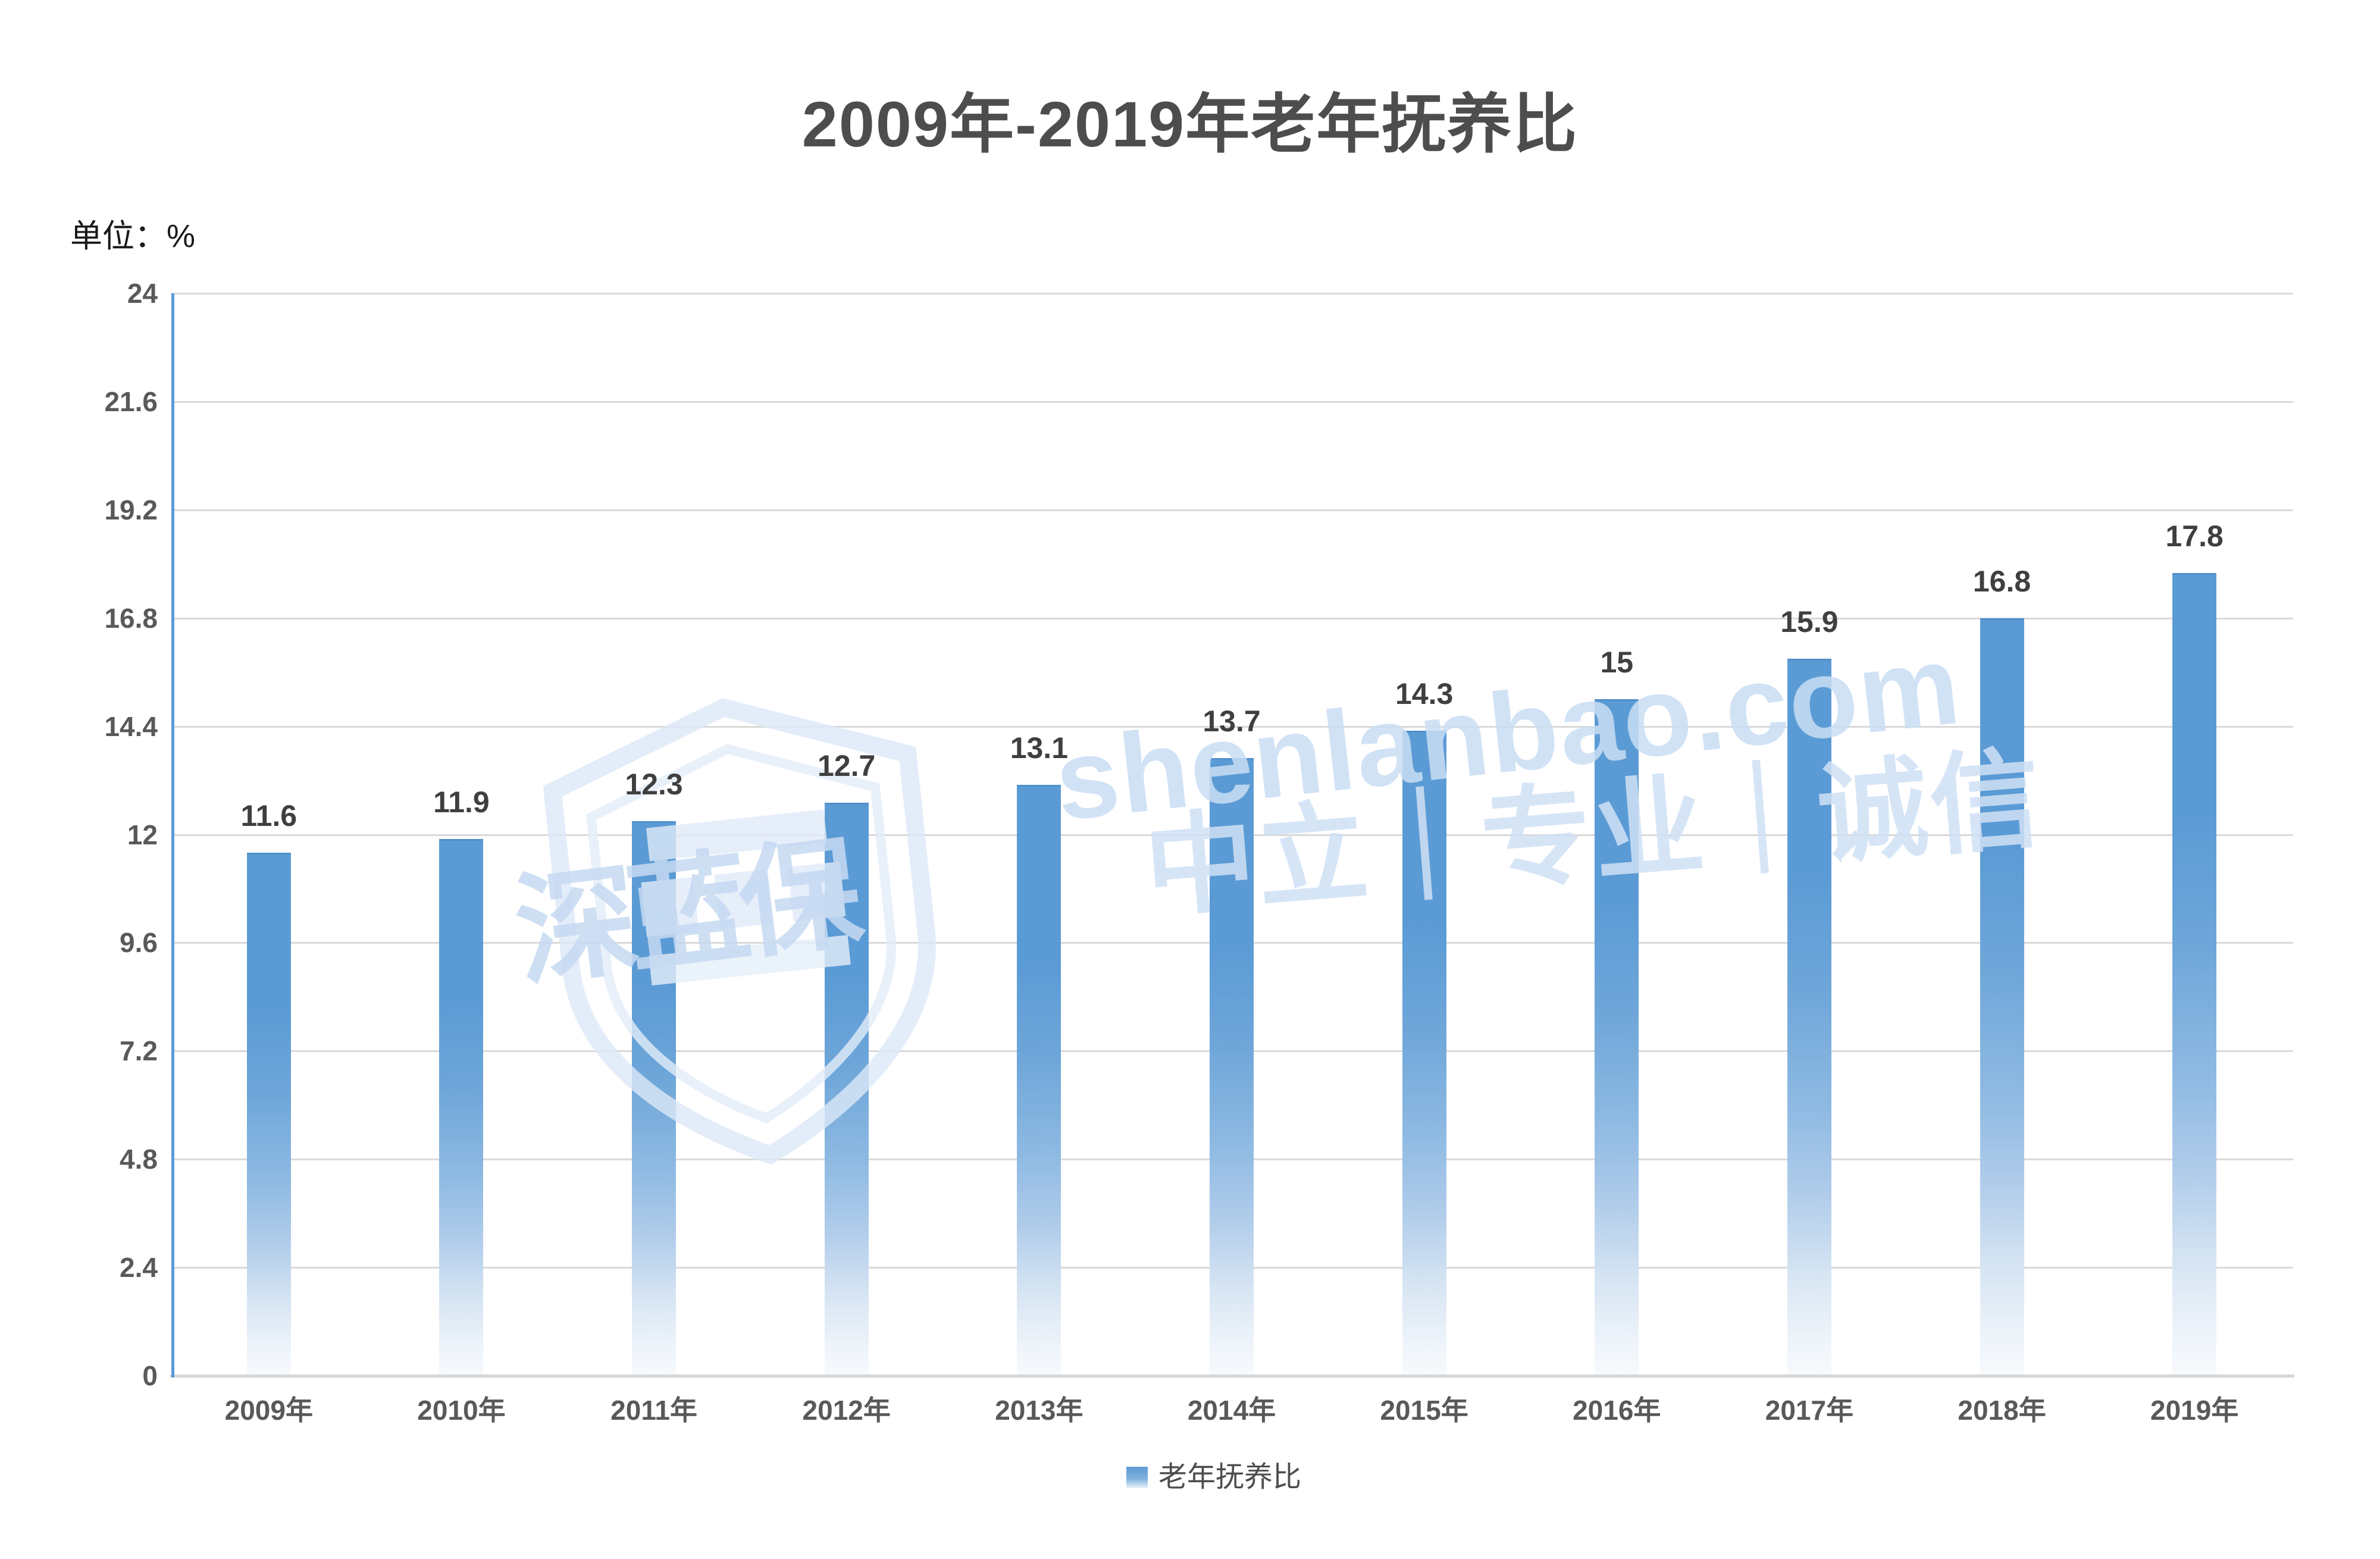  Describe the element at coordinates (1617, 1410) in the screenshot. I see `x-axis-tick-label-2016年: 2016年` at that location.